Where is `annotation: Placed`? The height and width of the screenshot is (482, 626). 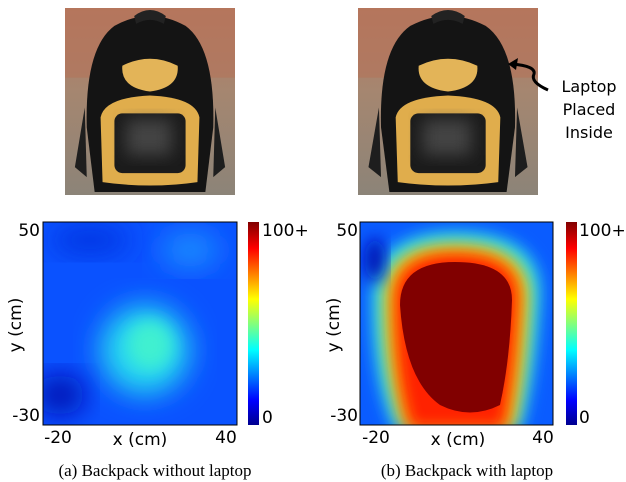
annotation: Placed is located at coordinates (589, 109).